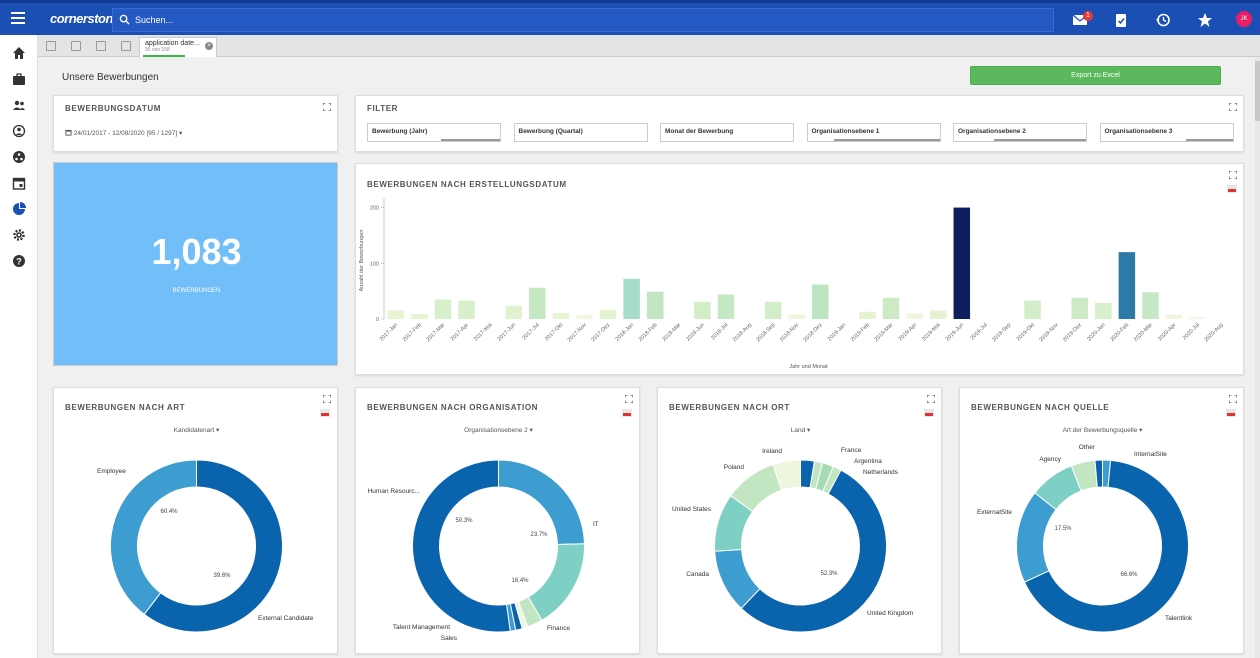  Describe the element at coordinates (1095, 75) in the screenshot. I see `export-excel-button: Export zu Excel` at that location.